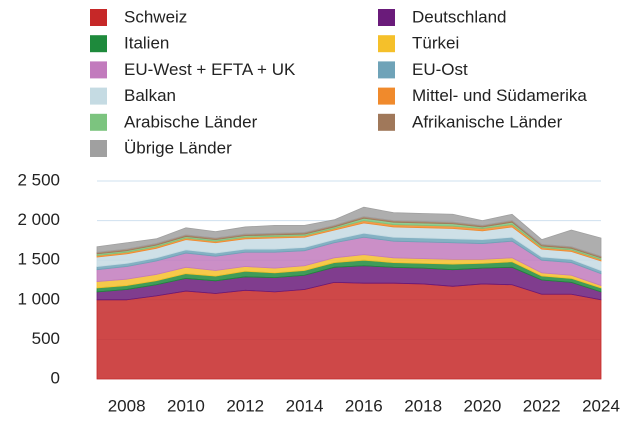 The height and width of the screenshot is (424, 624). What do you see at coordinates (38, 219) in the screenshot?
I see `y-tick-label: 2 000` at bounding box center [38, 219].